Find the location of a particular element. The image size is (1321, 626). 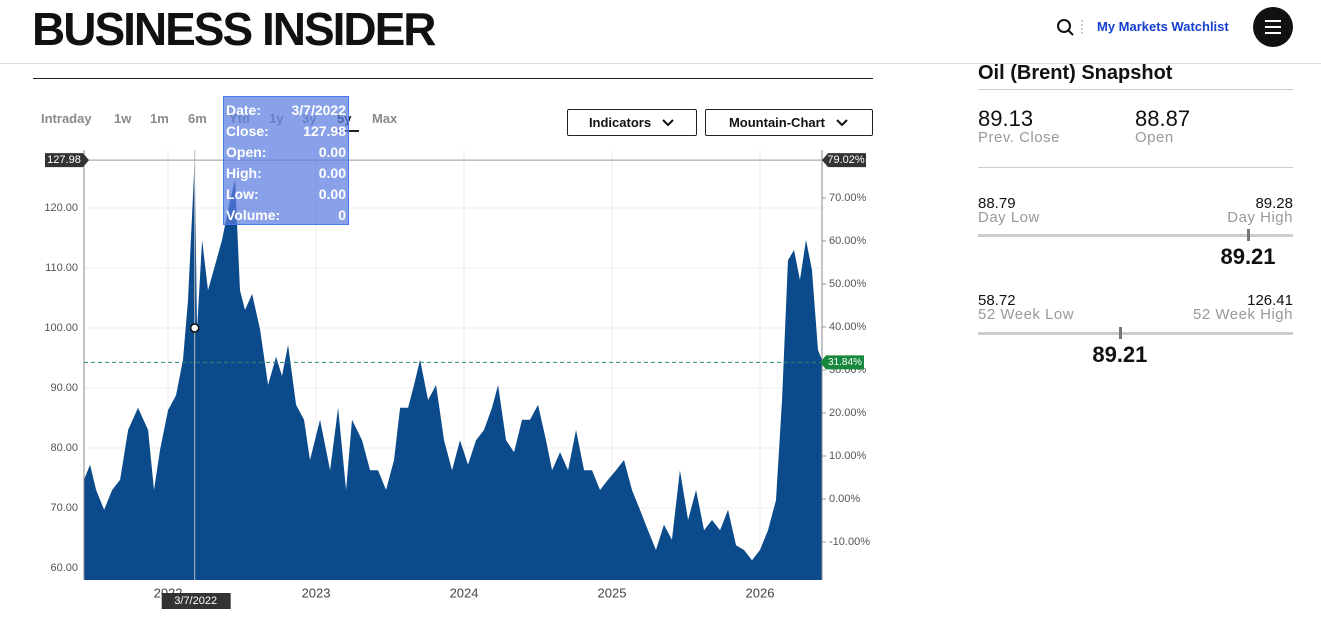

range-high-label: 52 Week High is located at coordinates (1243, 314).